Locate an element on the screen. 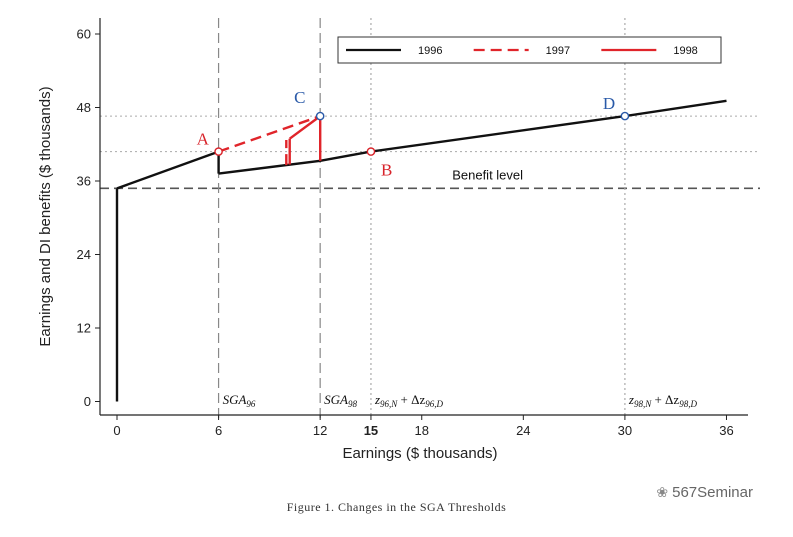 The width and height of the screenshot is (793, 537). vertical-ref-label-1: SGA98 is located at coordinates (340, 400).